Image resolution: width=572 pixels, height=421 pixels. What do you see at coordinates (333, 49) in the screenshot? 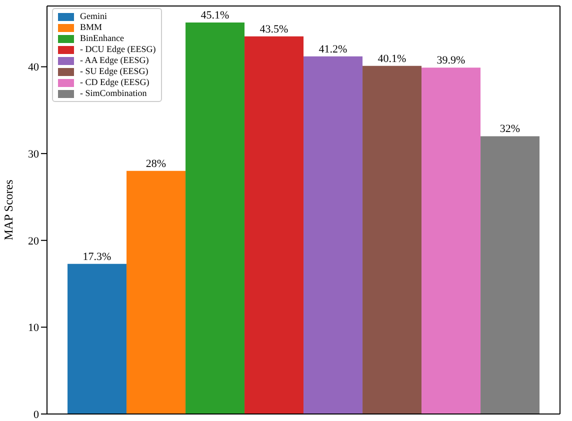
I see `data-label: 41.2%` at bounding box center [333, 49].